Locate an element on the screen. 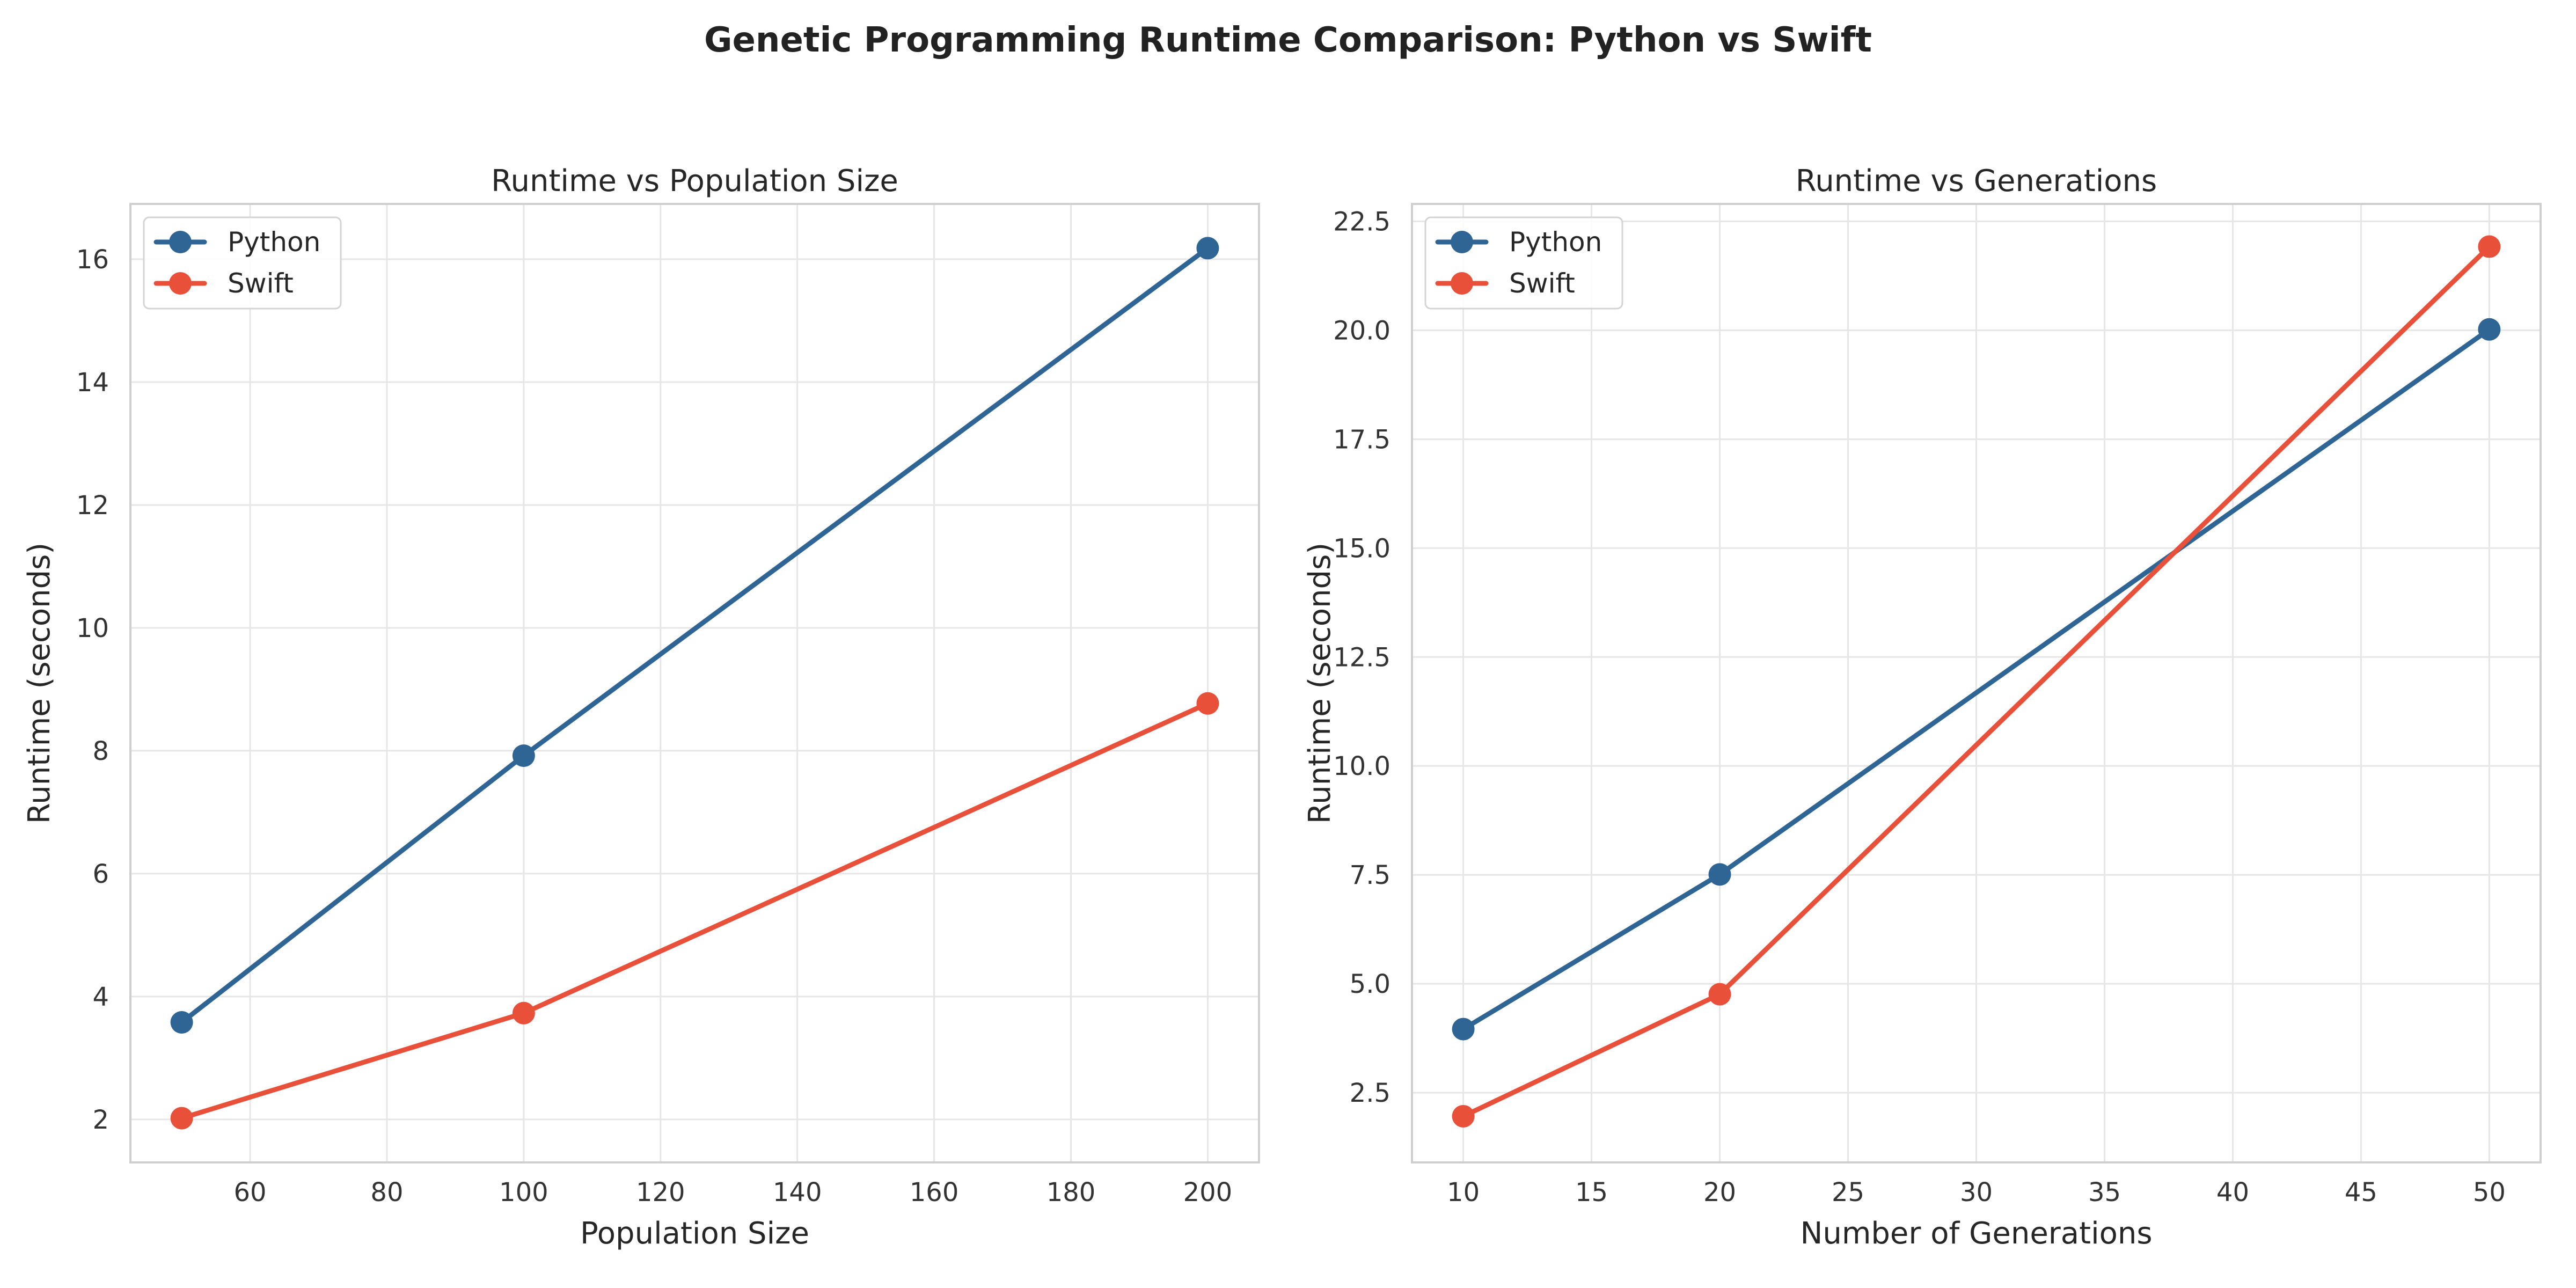 This screenshot has width=2576, height=1288. x-tick-label: 180 is located at coordinates (1071, 1192).